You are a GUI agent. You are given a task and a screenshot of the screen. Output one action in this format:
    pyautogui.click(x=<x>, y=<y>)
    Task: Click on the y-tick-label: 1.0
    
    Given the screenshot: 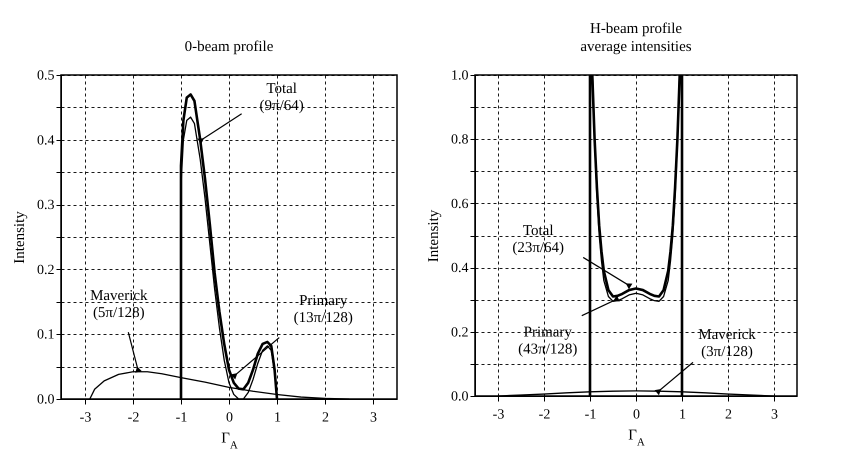 What is the action you would take?
    pyautogui.click(x=459, y=76)
    